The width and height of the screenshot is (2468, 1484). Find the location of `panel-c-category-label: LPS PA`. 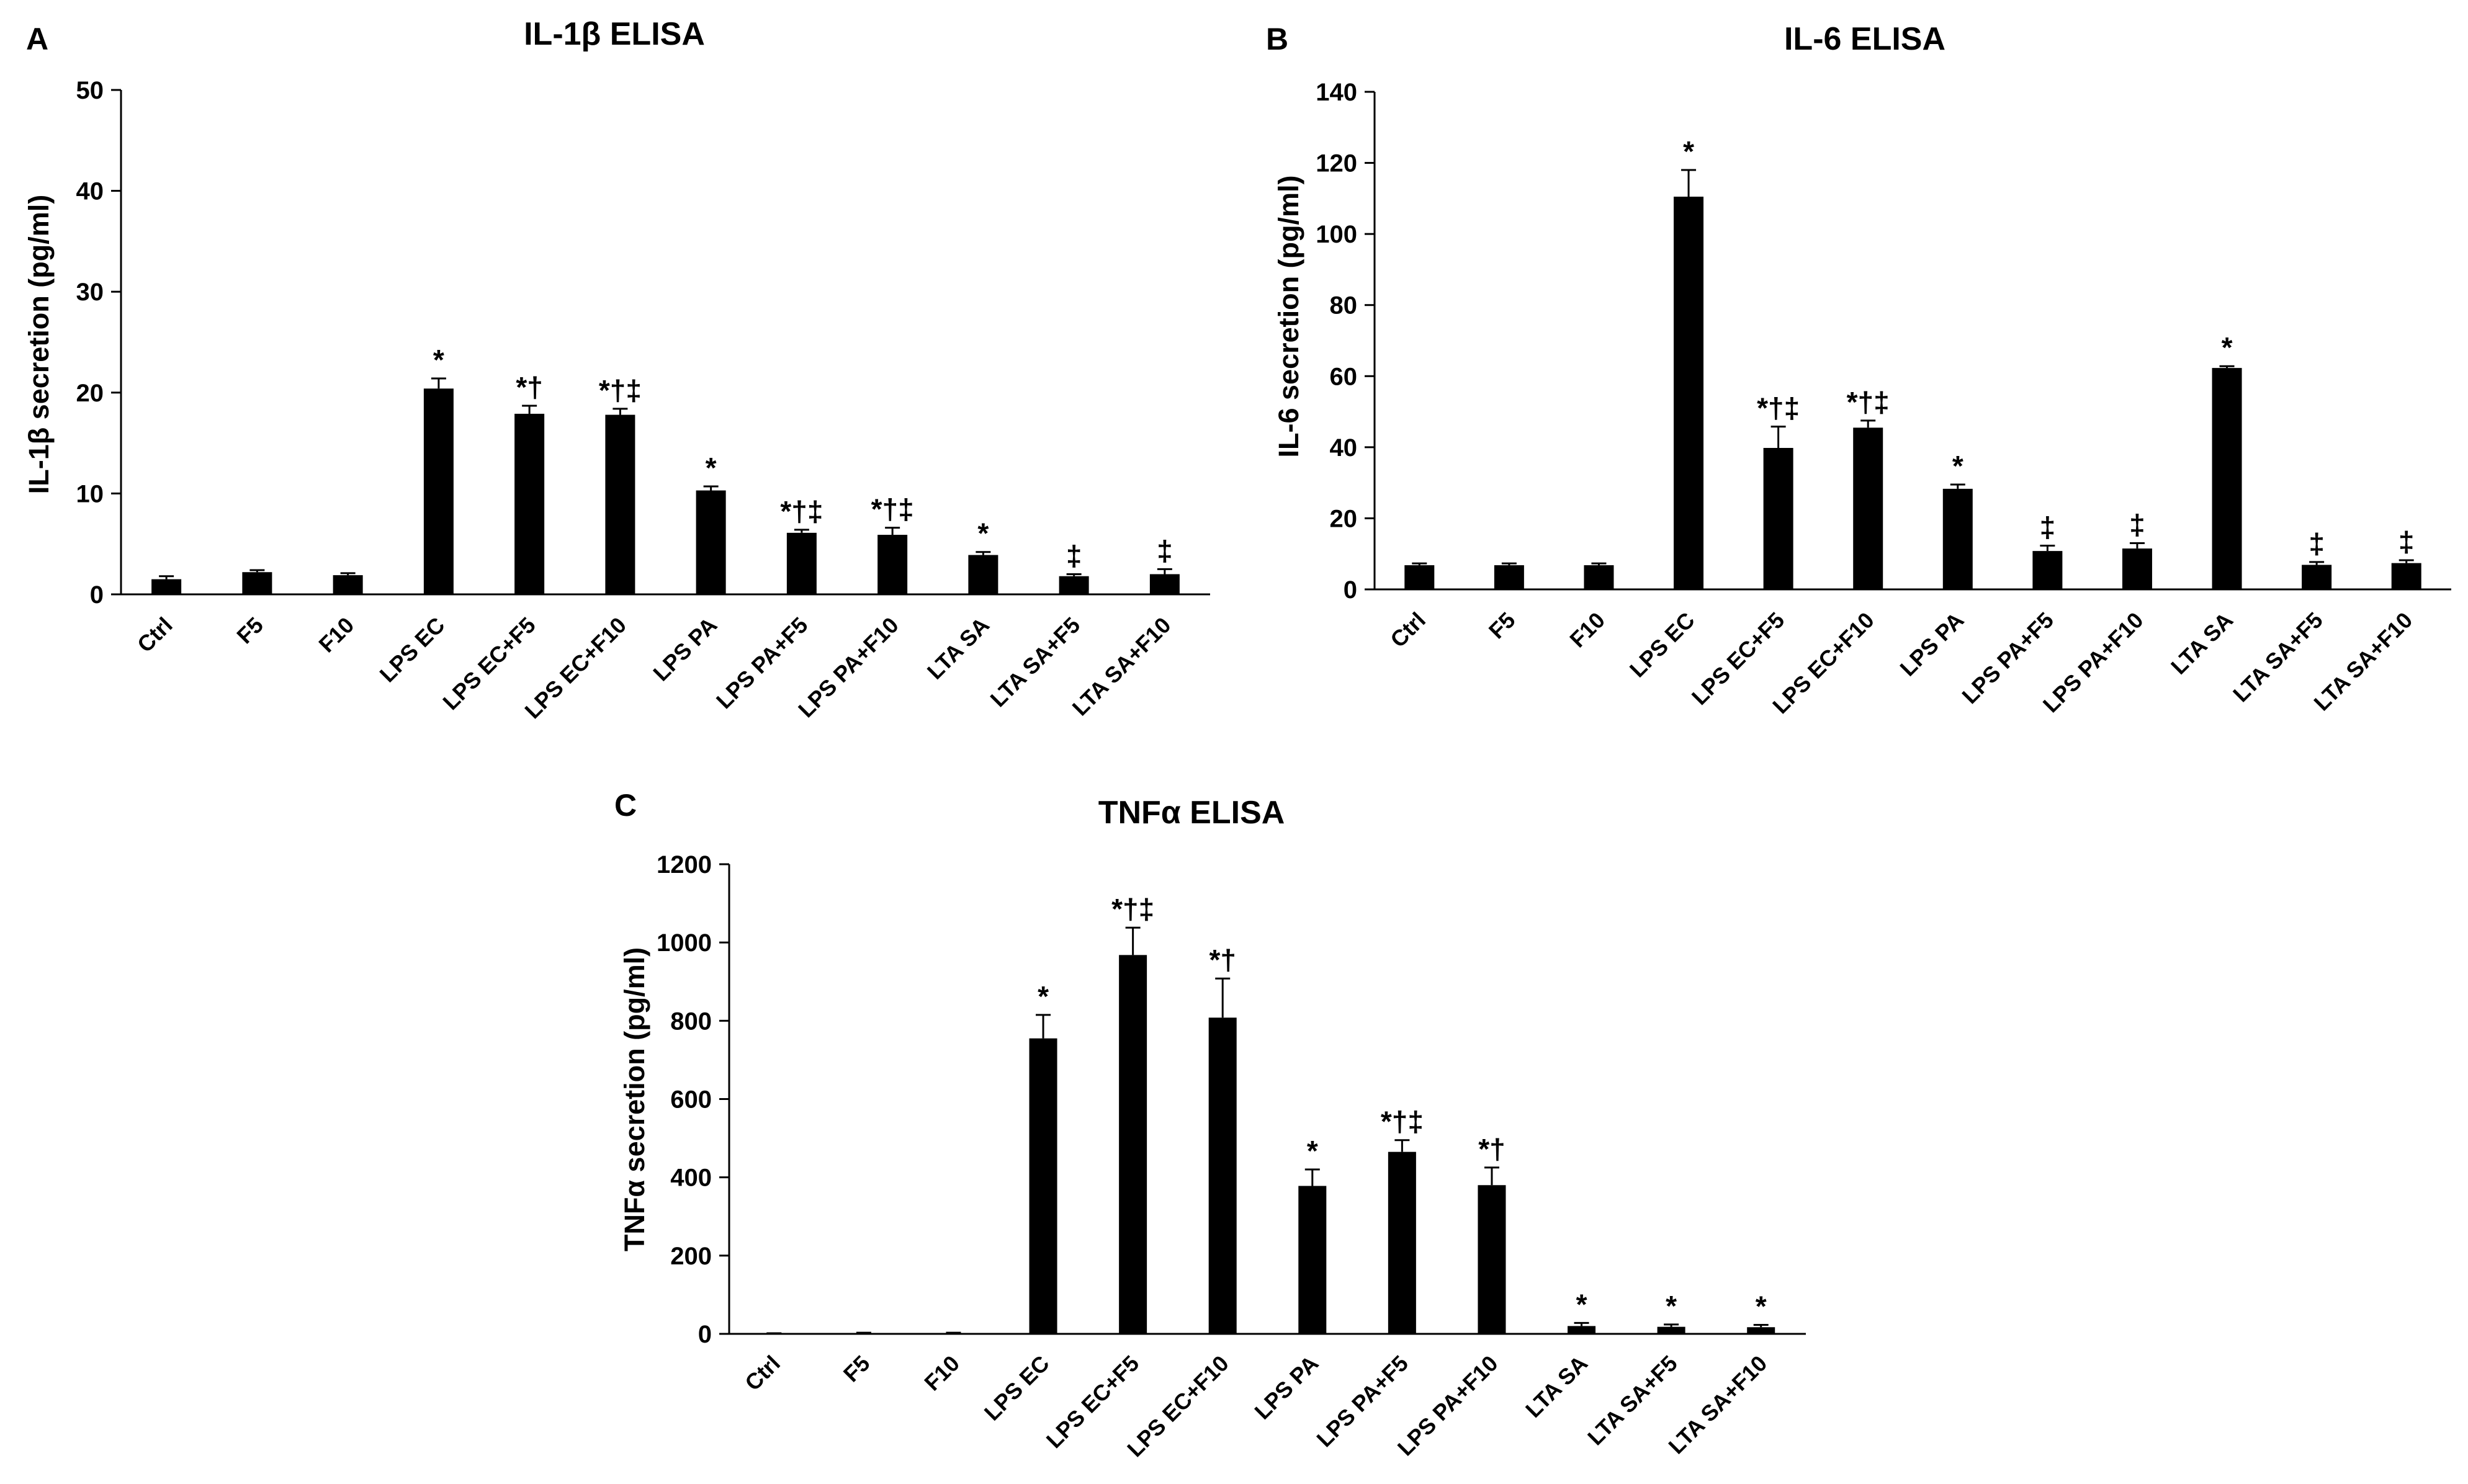

panel-c-category-label: LPS PA is located at coordinates (1286, 1387).